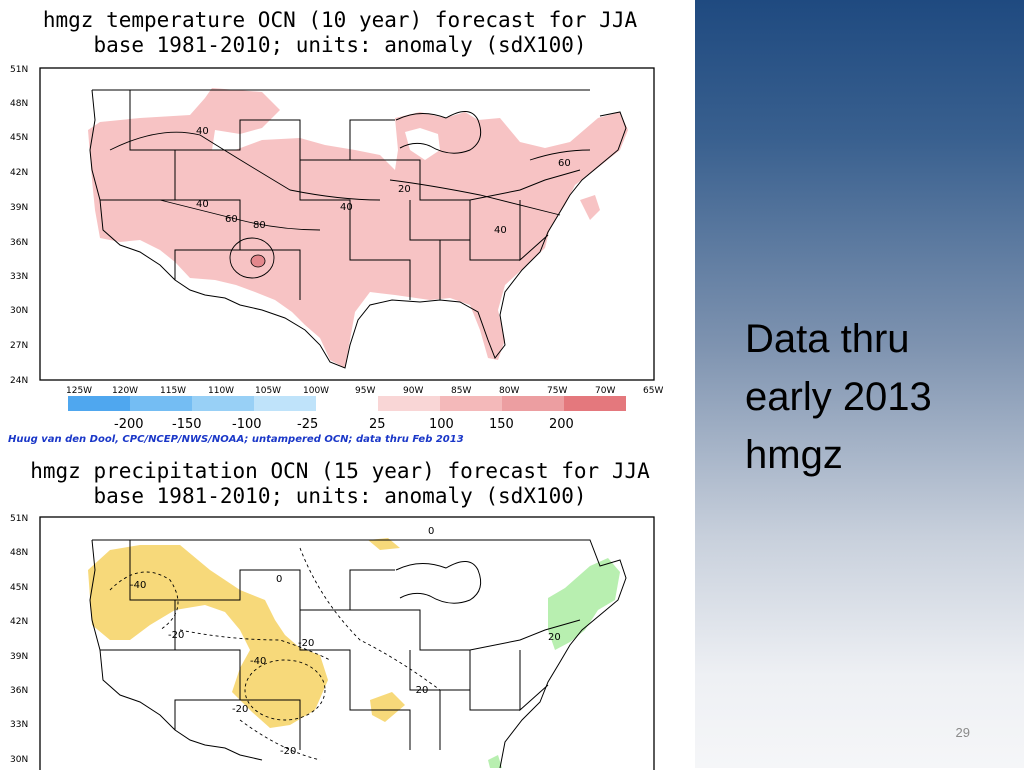  I want to click on precipitation-lat-ticks: 51N 48N 45N 42N 39N 36N 33N 30N, so click(19, 639).